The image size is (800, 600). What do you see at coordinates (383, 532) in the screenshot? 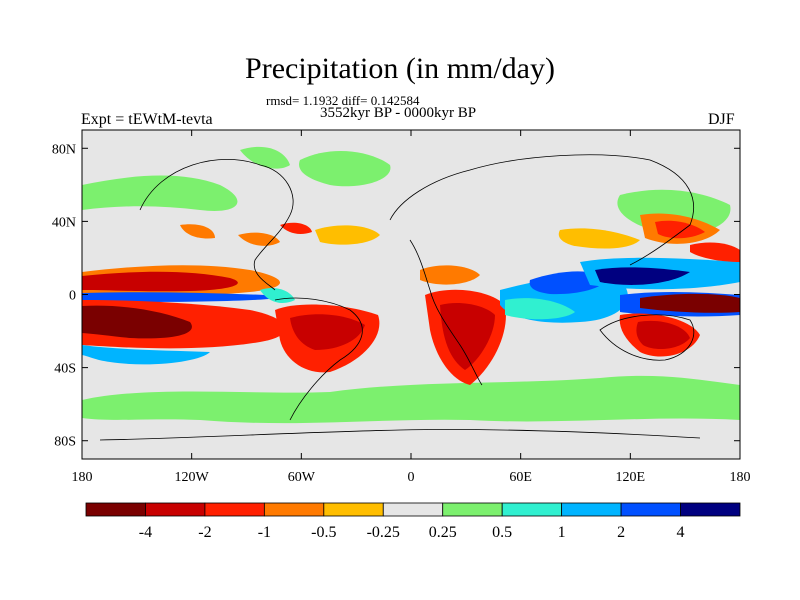
I see `colorbar-label: -0.25` at bounding box center [383, 532].